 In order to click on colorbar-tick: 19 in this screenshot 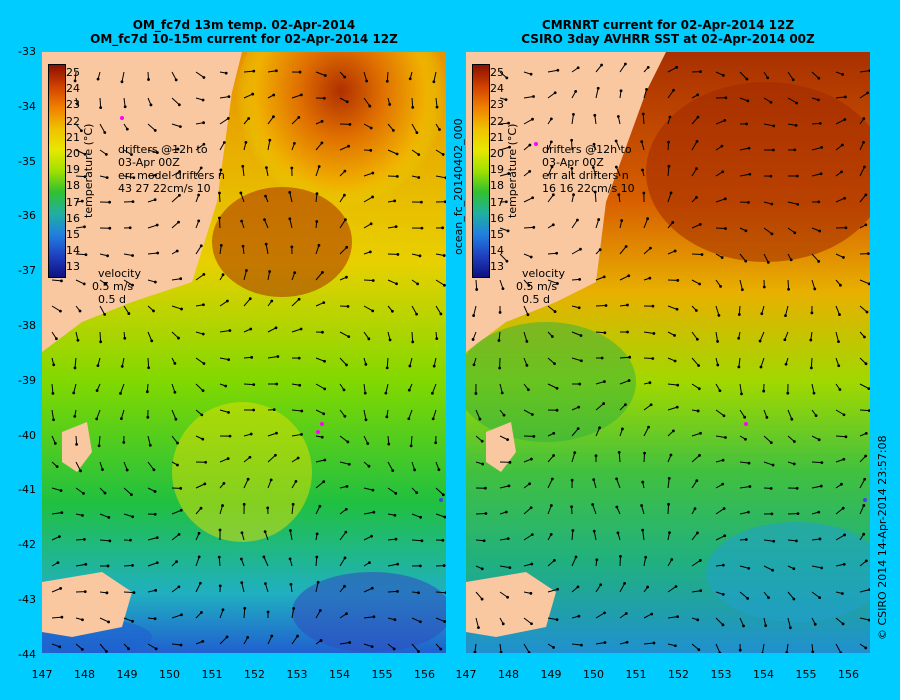, I will do `click(73, 170)`.